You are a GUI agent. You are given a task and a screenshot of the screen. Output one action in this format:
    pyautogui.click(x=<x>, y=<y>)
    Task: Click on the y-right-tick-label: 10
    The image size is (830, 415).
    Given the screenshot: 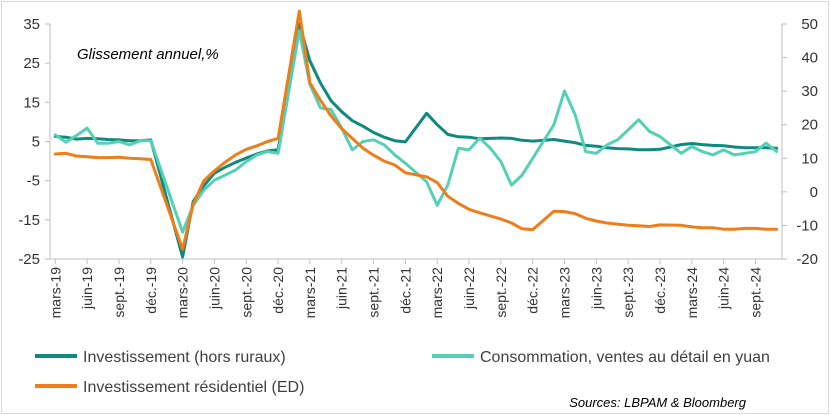 What is the action you would take?
    pyautogui.click(x=809, y=158)
    